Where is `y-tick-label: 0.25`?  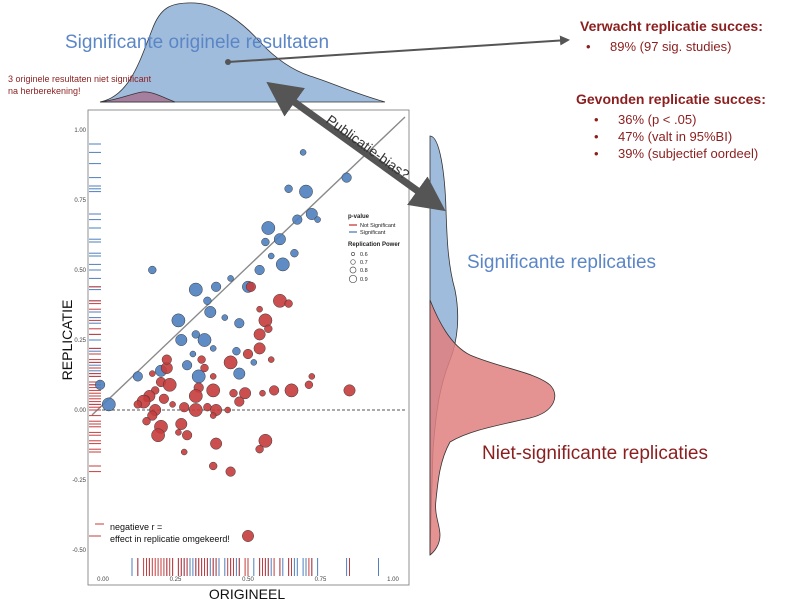
y-tick-label: 0.25 is located at coordinates (80, 341).